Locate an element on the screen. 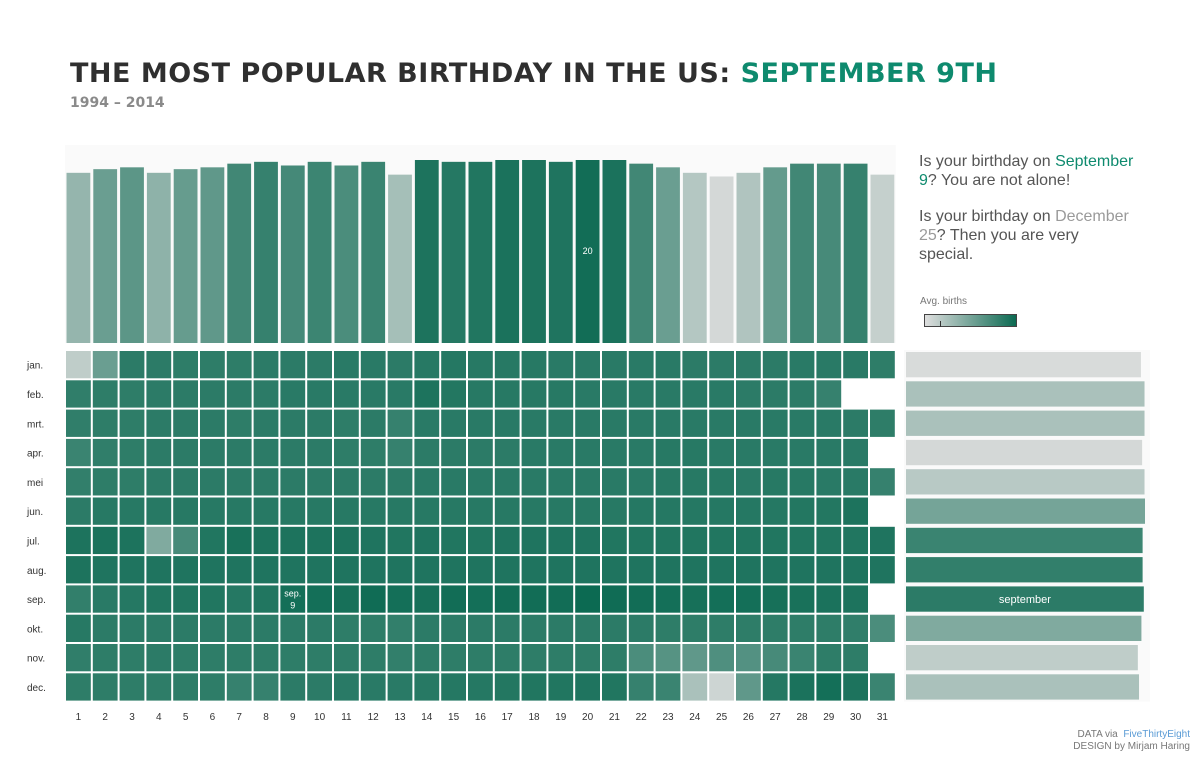 Image resolution: width=1200 pixels, height=763 pixels. title-prefix: THE MOST POPULAR BIRTHDAY IN THE US: is located at coordinates (400, 73).